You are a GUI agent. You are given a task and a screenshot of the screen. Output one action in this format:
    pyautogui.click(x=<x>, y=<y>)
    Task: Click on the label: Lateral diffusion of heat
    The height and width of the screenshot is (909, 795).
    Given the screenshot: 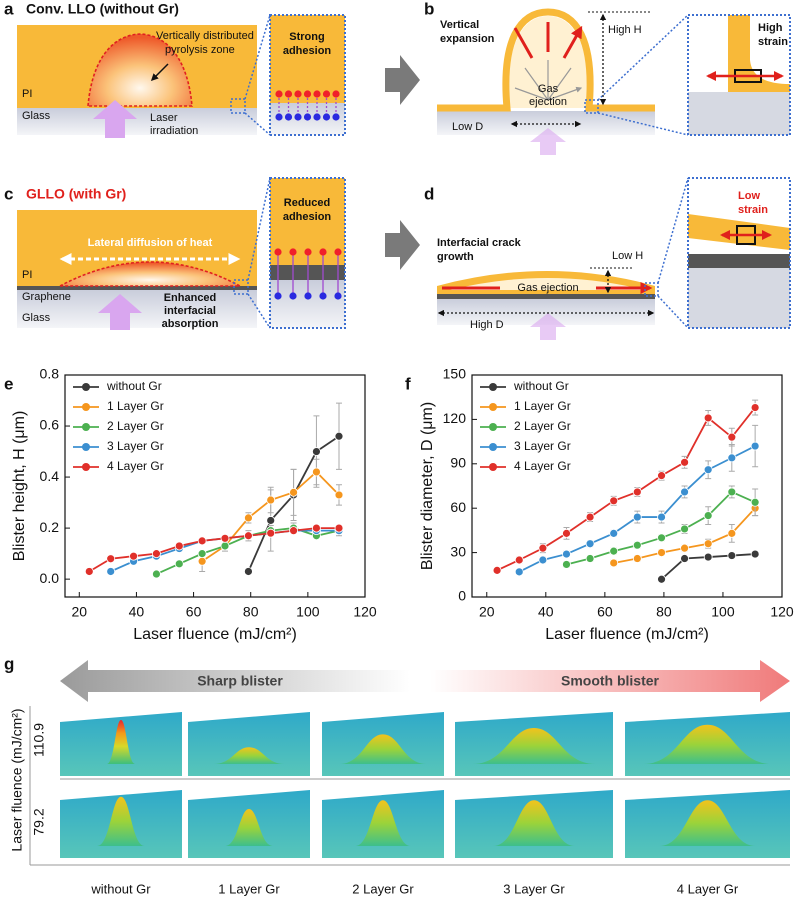 What is the action you would take?
    pyautogui.click(x=150, y=243)
    